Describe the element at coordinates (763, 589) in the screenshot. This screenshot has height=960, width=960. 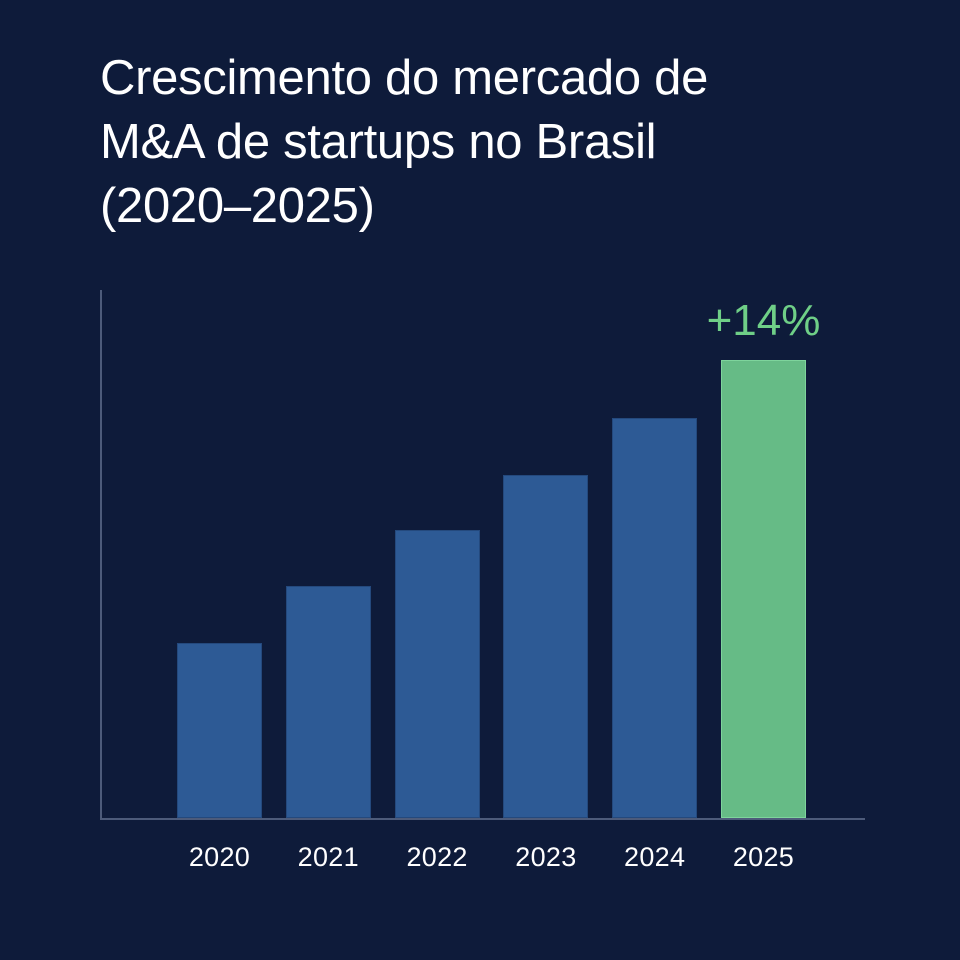
I see `bar-2025` at that location.